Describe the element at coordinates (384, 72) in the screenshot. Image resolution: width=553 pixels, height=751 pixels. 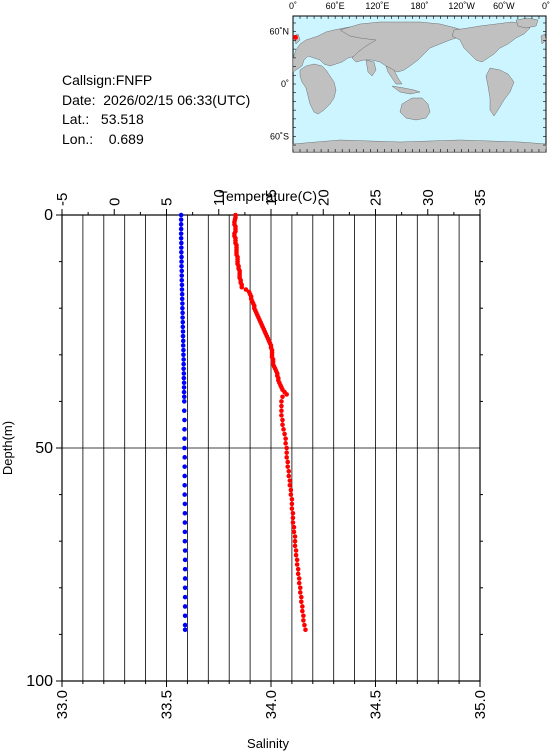
I see `land-india-seasia` at that location.